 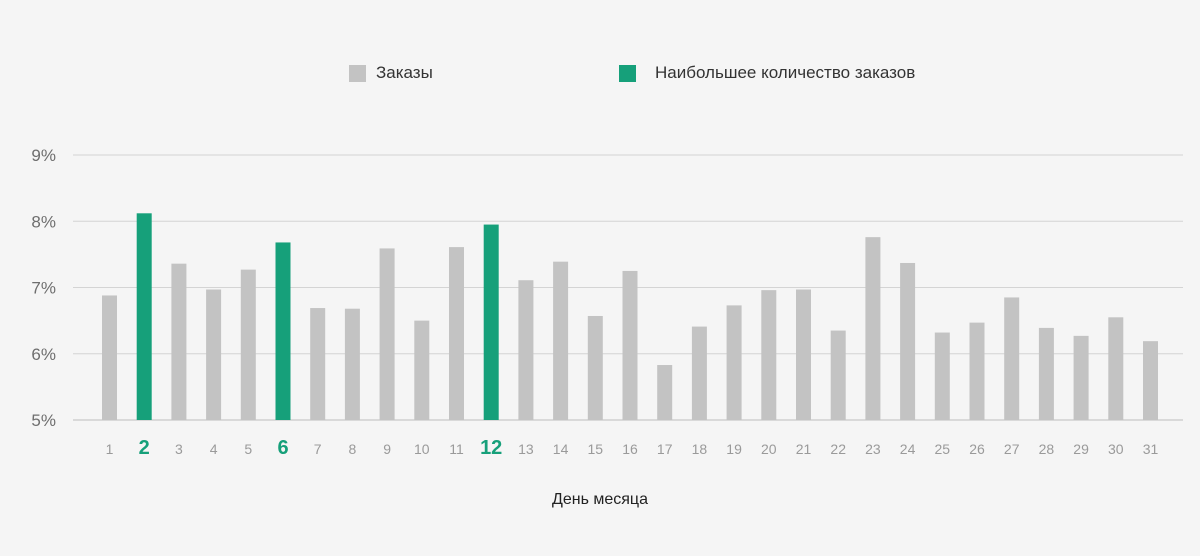 What do you see at coordinates (1081, 449) in the screenshot?
I see `x-tick-label: 29` at bounding box center [1081, 449].